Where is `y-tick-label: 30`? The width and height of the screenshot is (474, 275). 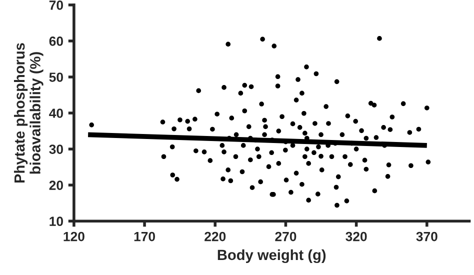
y-tick-label: 30 is located at coordinates (56, 149).